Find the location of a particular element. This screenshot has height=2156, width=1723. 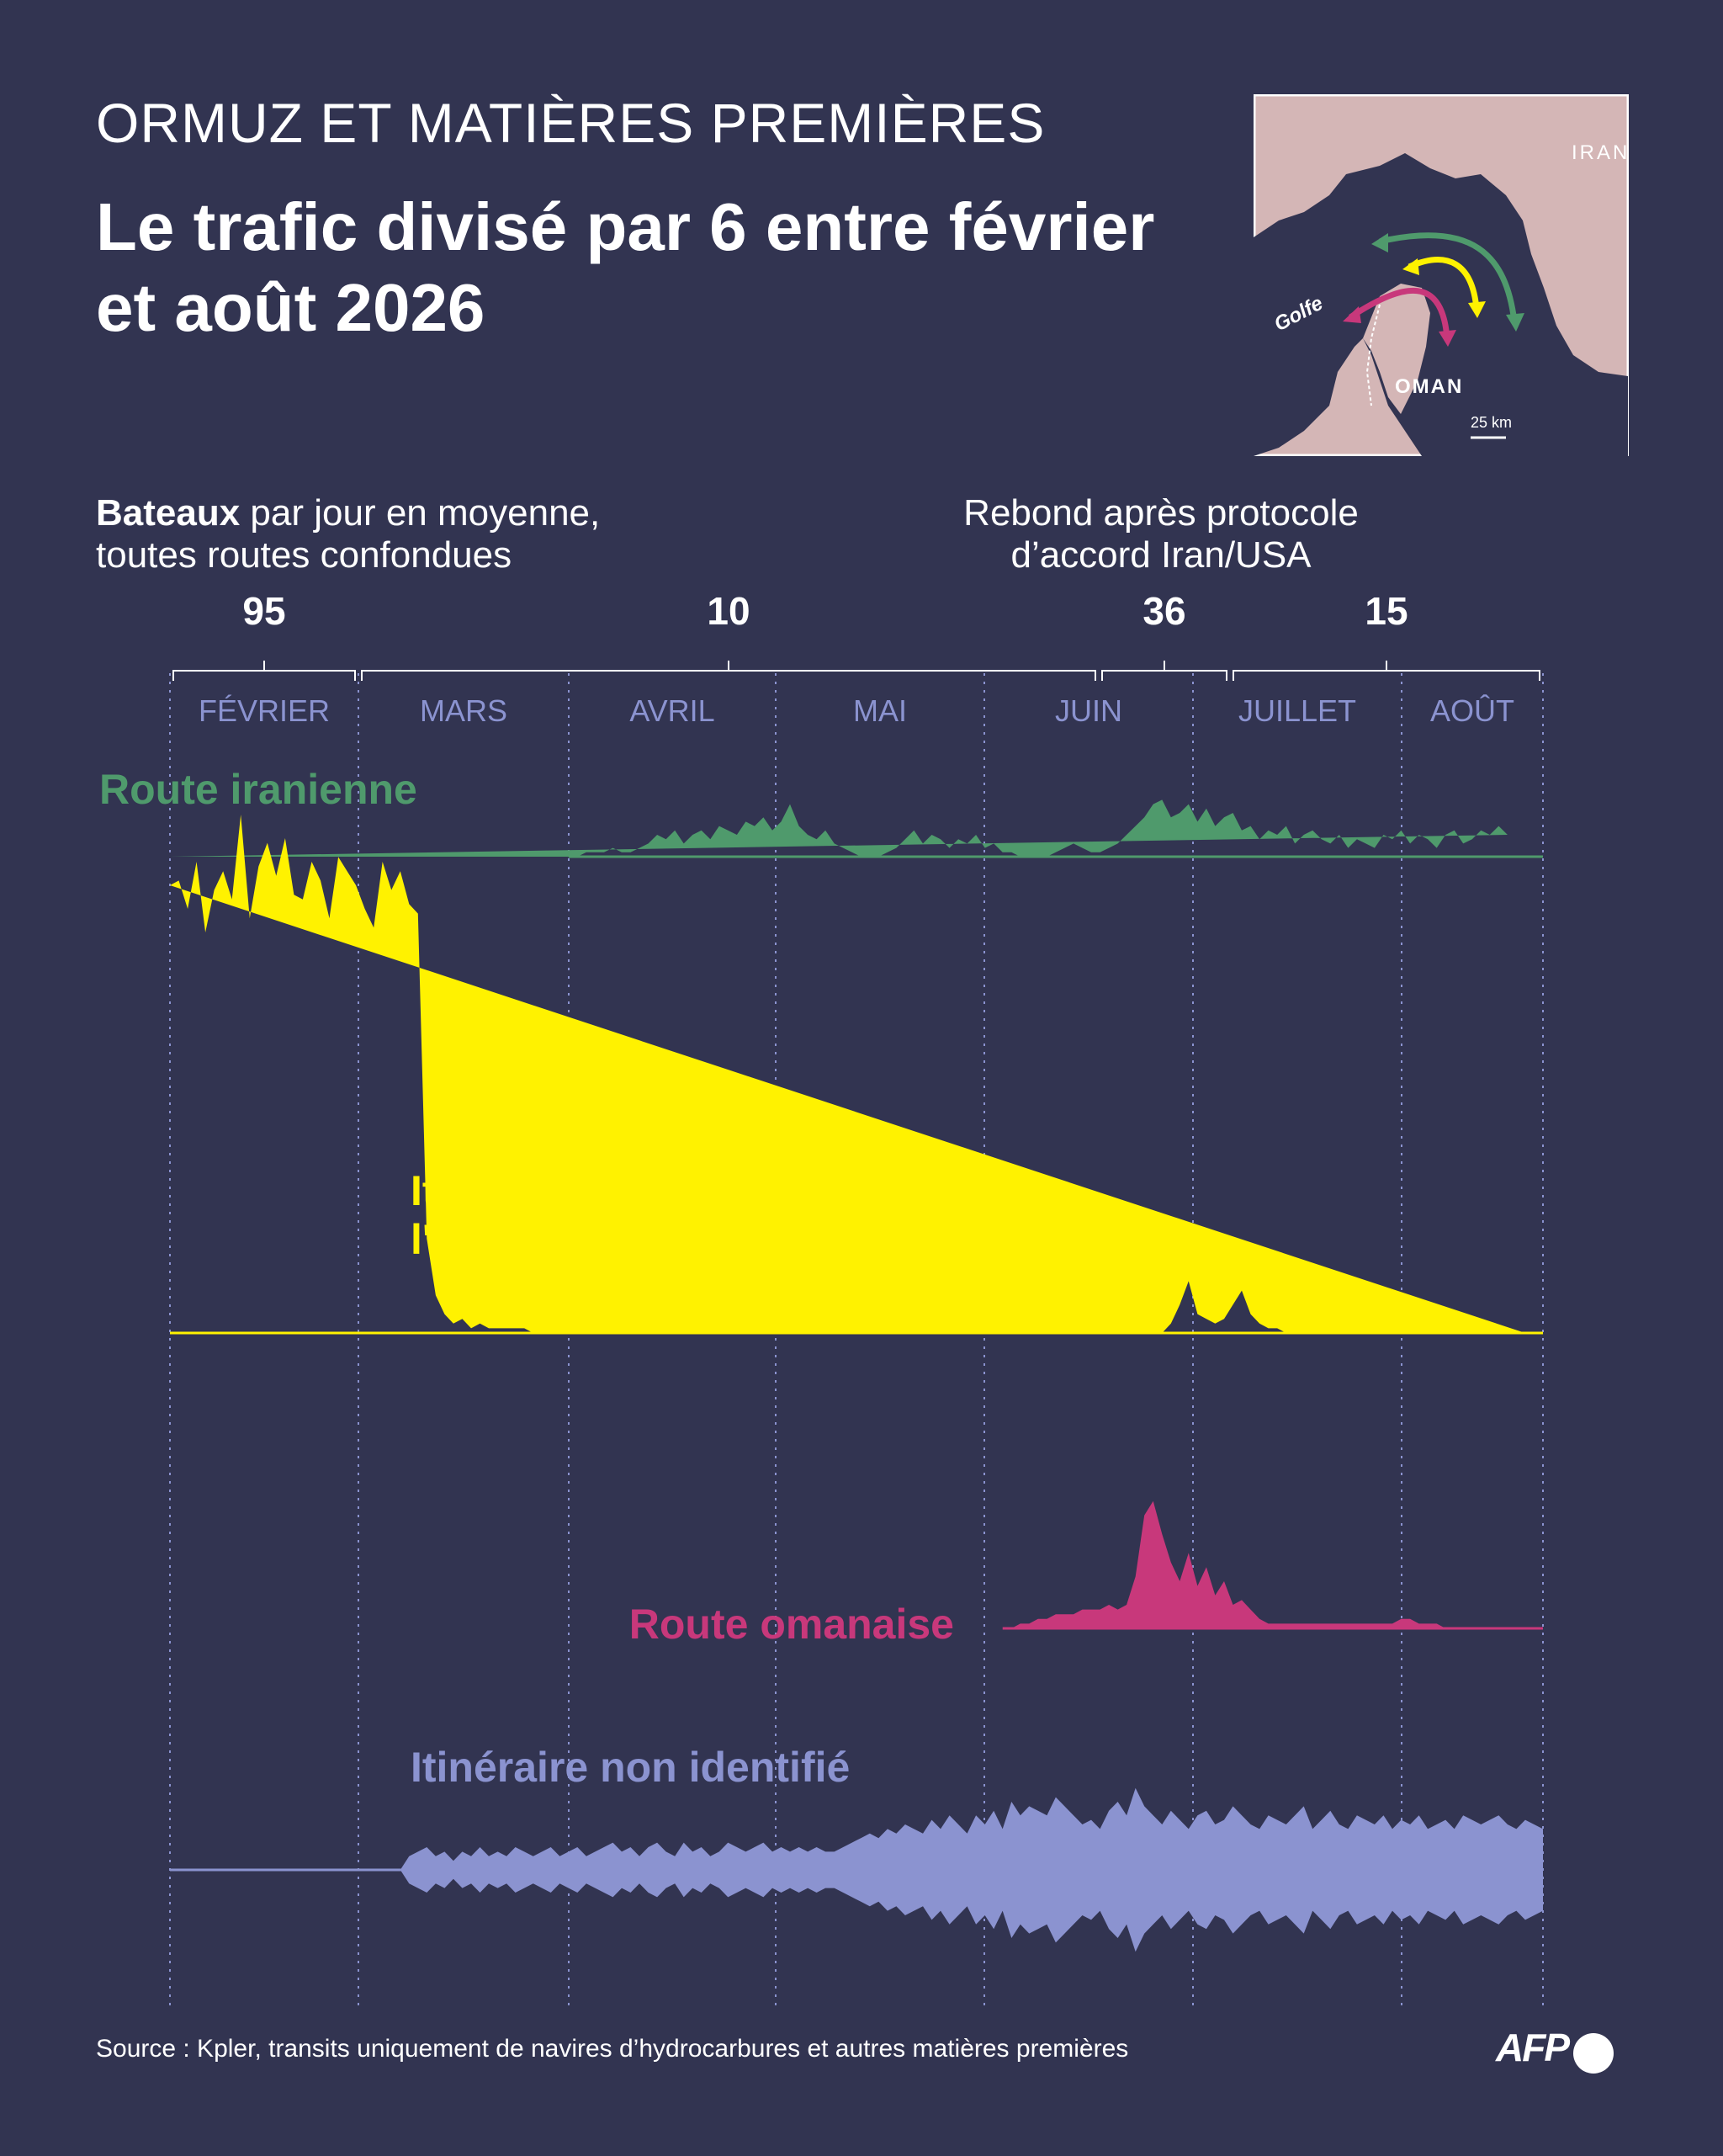

period-average-label: 95 is located at coordinates (263, 611).